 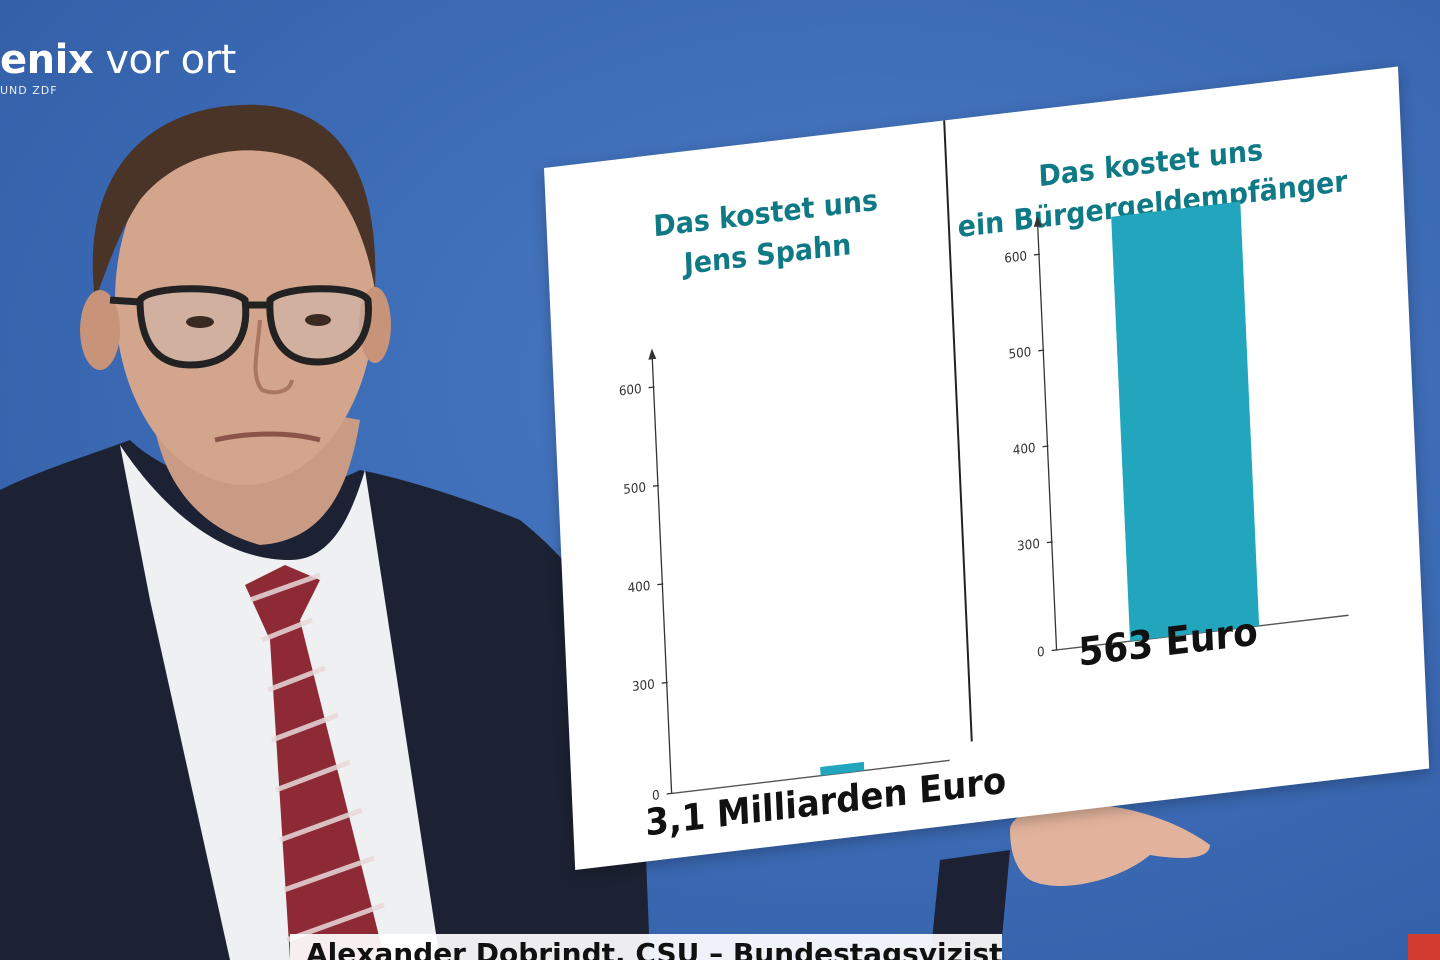 What do you see at coordinates (634, 488) in the screenshot?
I see `chart-left-tick-label-500: 500` at bounding box center [634, 488].